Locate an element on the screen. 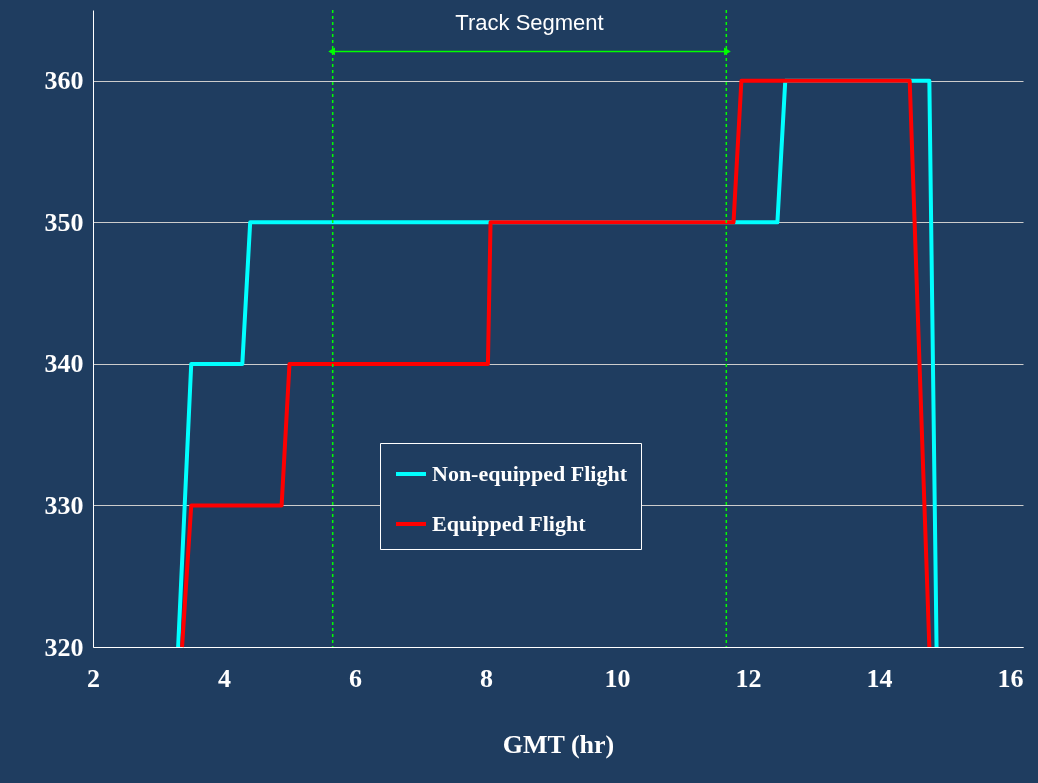 The height and width of the screenshot is (783, 1038). y-tick-label: 340 is located at coordinates (64, 364).